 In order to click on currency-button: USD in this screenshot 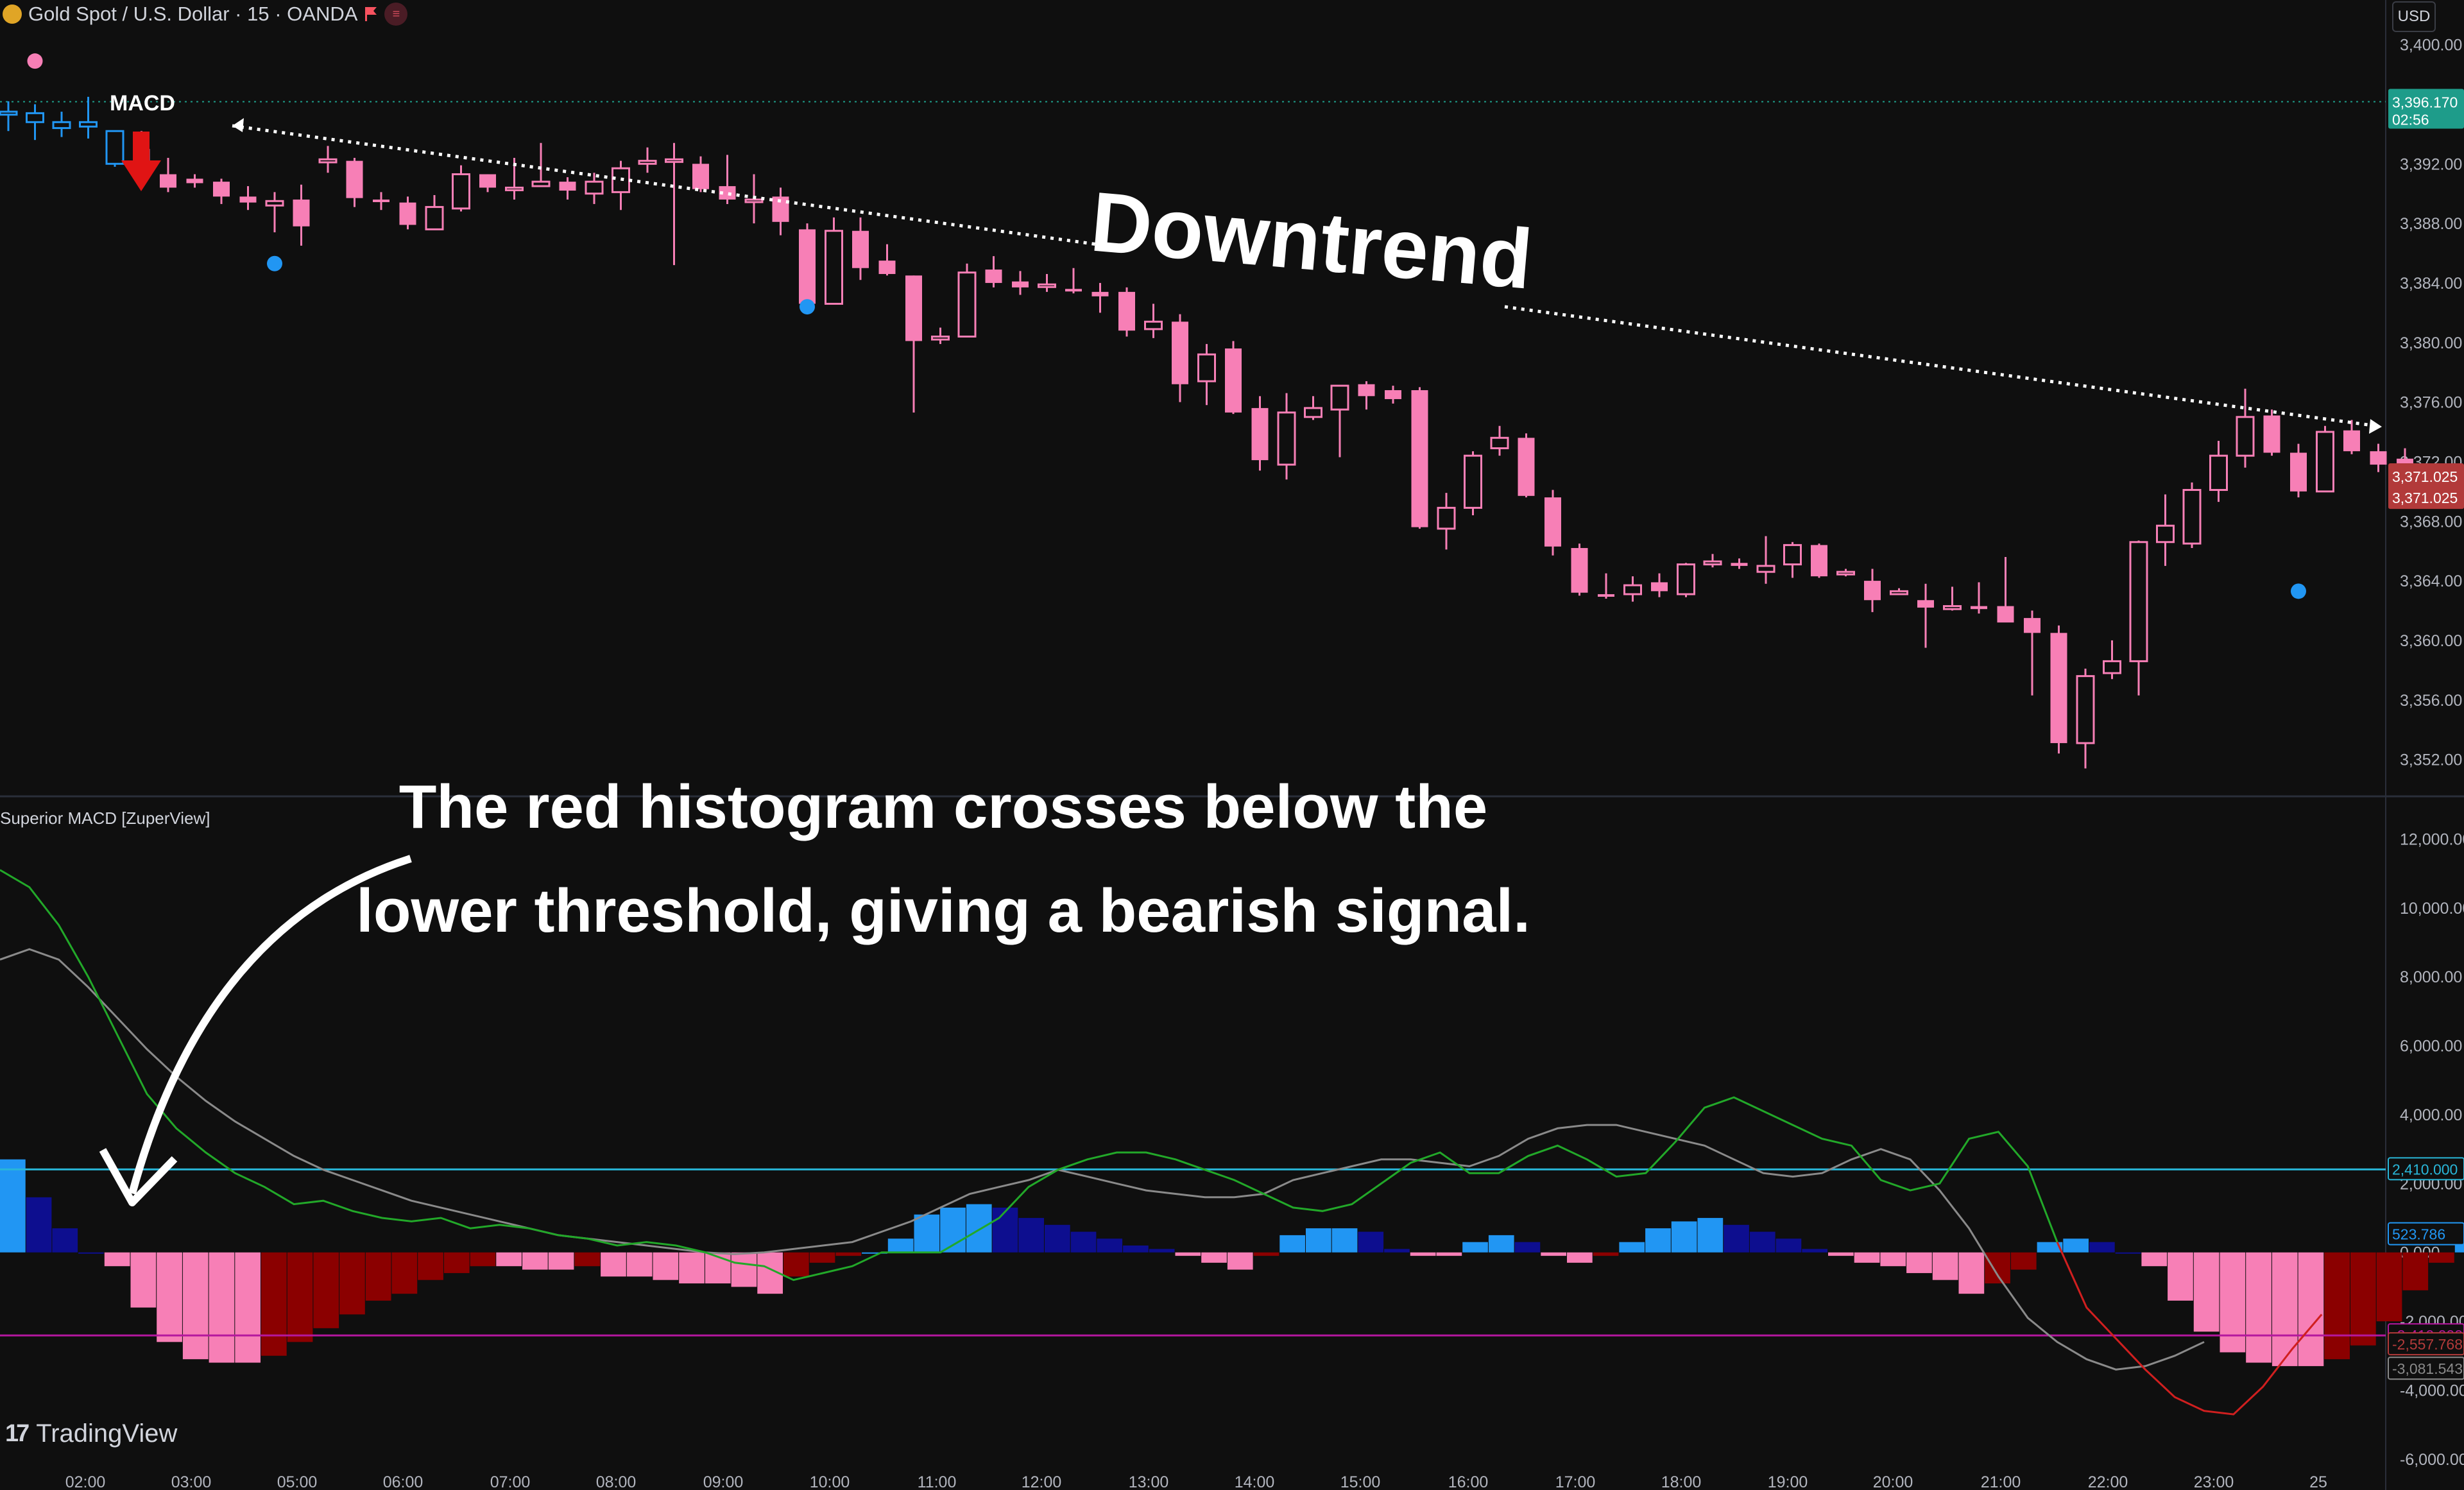, I will do `click(2414, 16)`.